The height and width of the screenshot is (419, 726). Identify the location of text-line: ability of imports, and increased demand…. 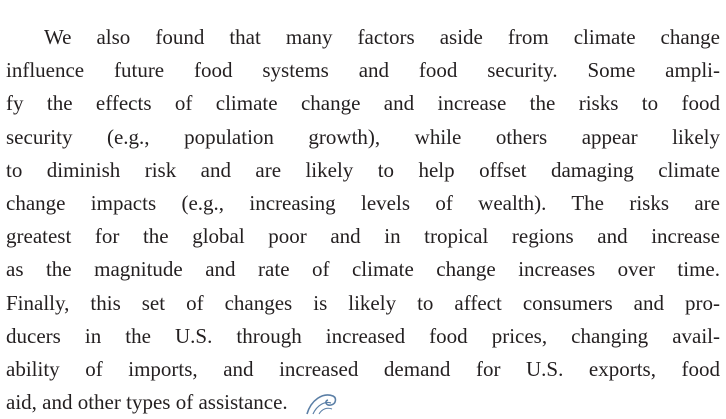
(363, 368).